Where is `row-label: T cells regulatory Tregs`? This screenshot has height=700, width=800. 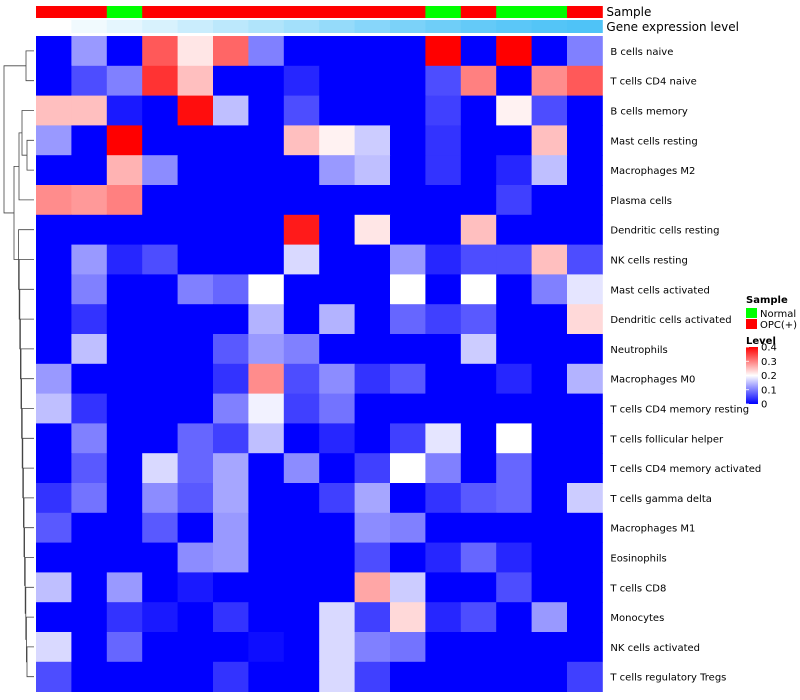 row-label: T cells regulatory Tregs is located at coordinates (667, 678).